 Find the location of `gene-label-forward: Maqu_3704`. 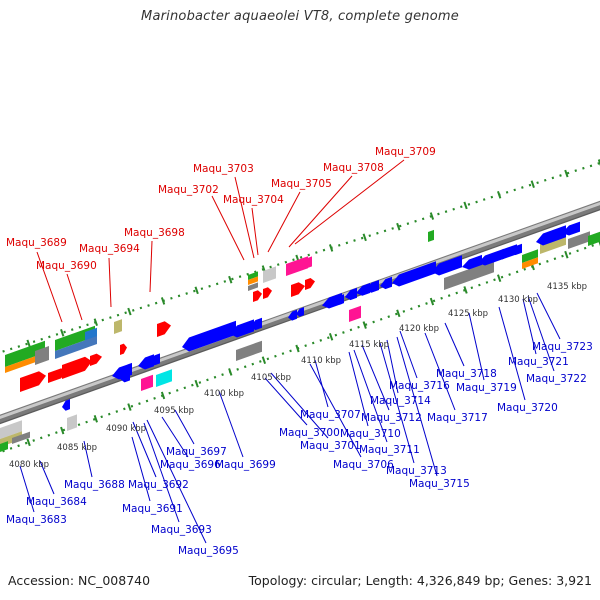

gene-label-forward: Maqu_3704 is located at coordinates (253, 200).